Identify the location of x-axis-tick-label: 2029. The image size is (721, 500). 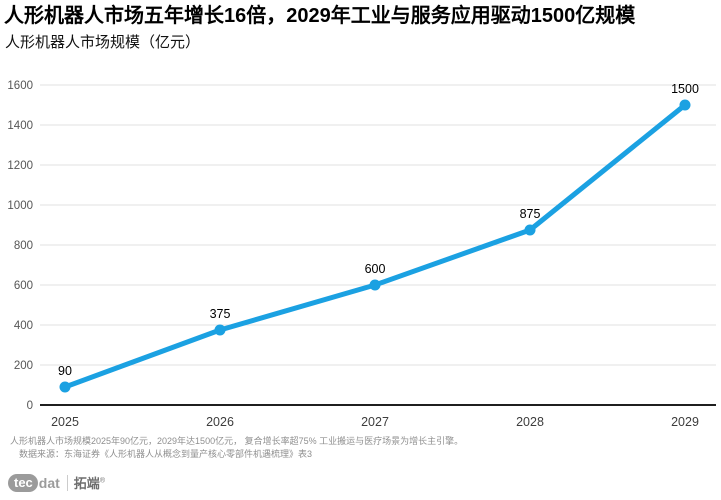
(685, 422).